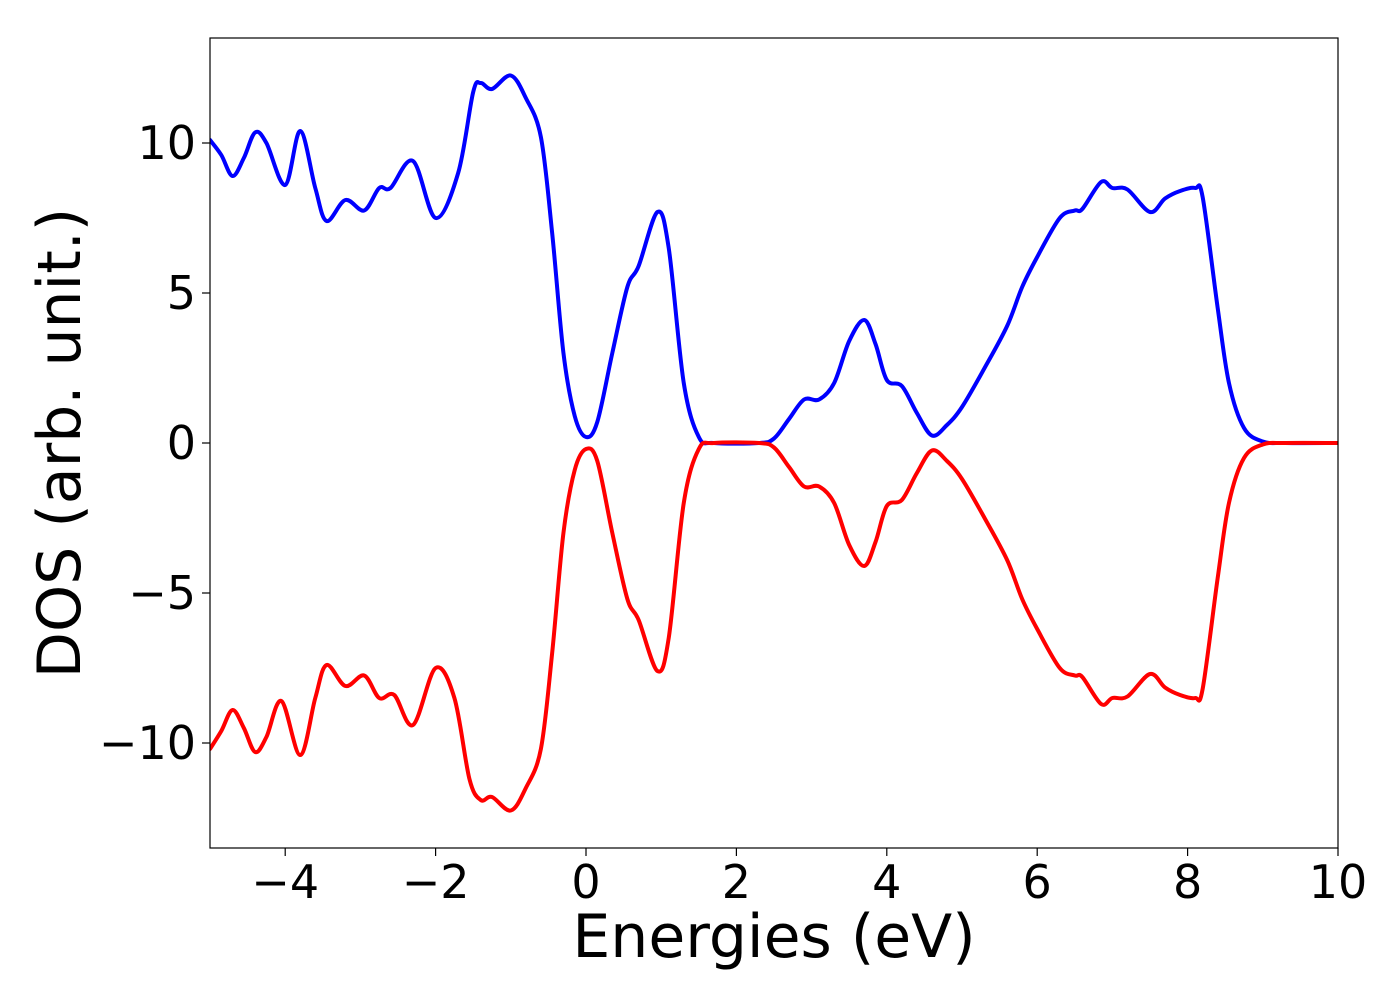  I want to click on y-axis-label: DOS (arb. unit.), so click(60, 443).